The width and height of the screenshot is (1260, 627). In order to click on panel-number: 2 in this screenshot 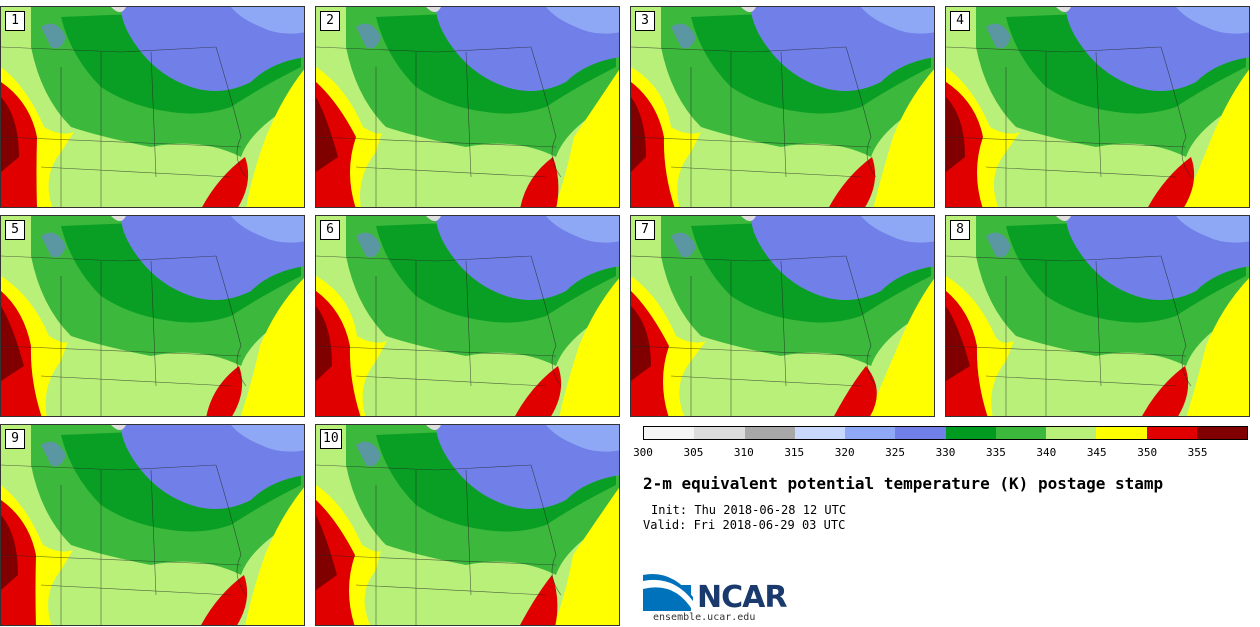, I will do `click(330, 21)`.